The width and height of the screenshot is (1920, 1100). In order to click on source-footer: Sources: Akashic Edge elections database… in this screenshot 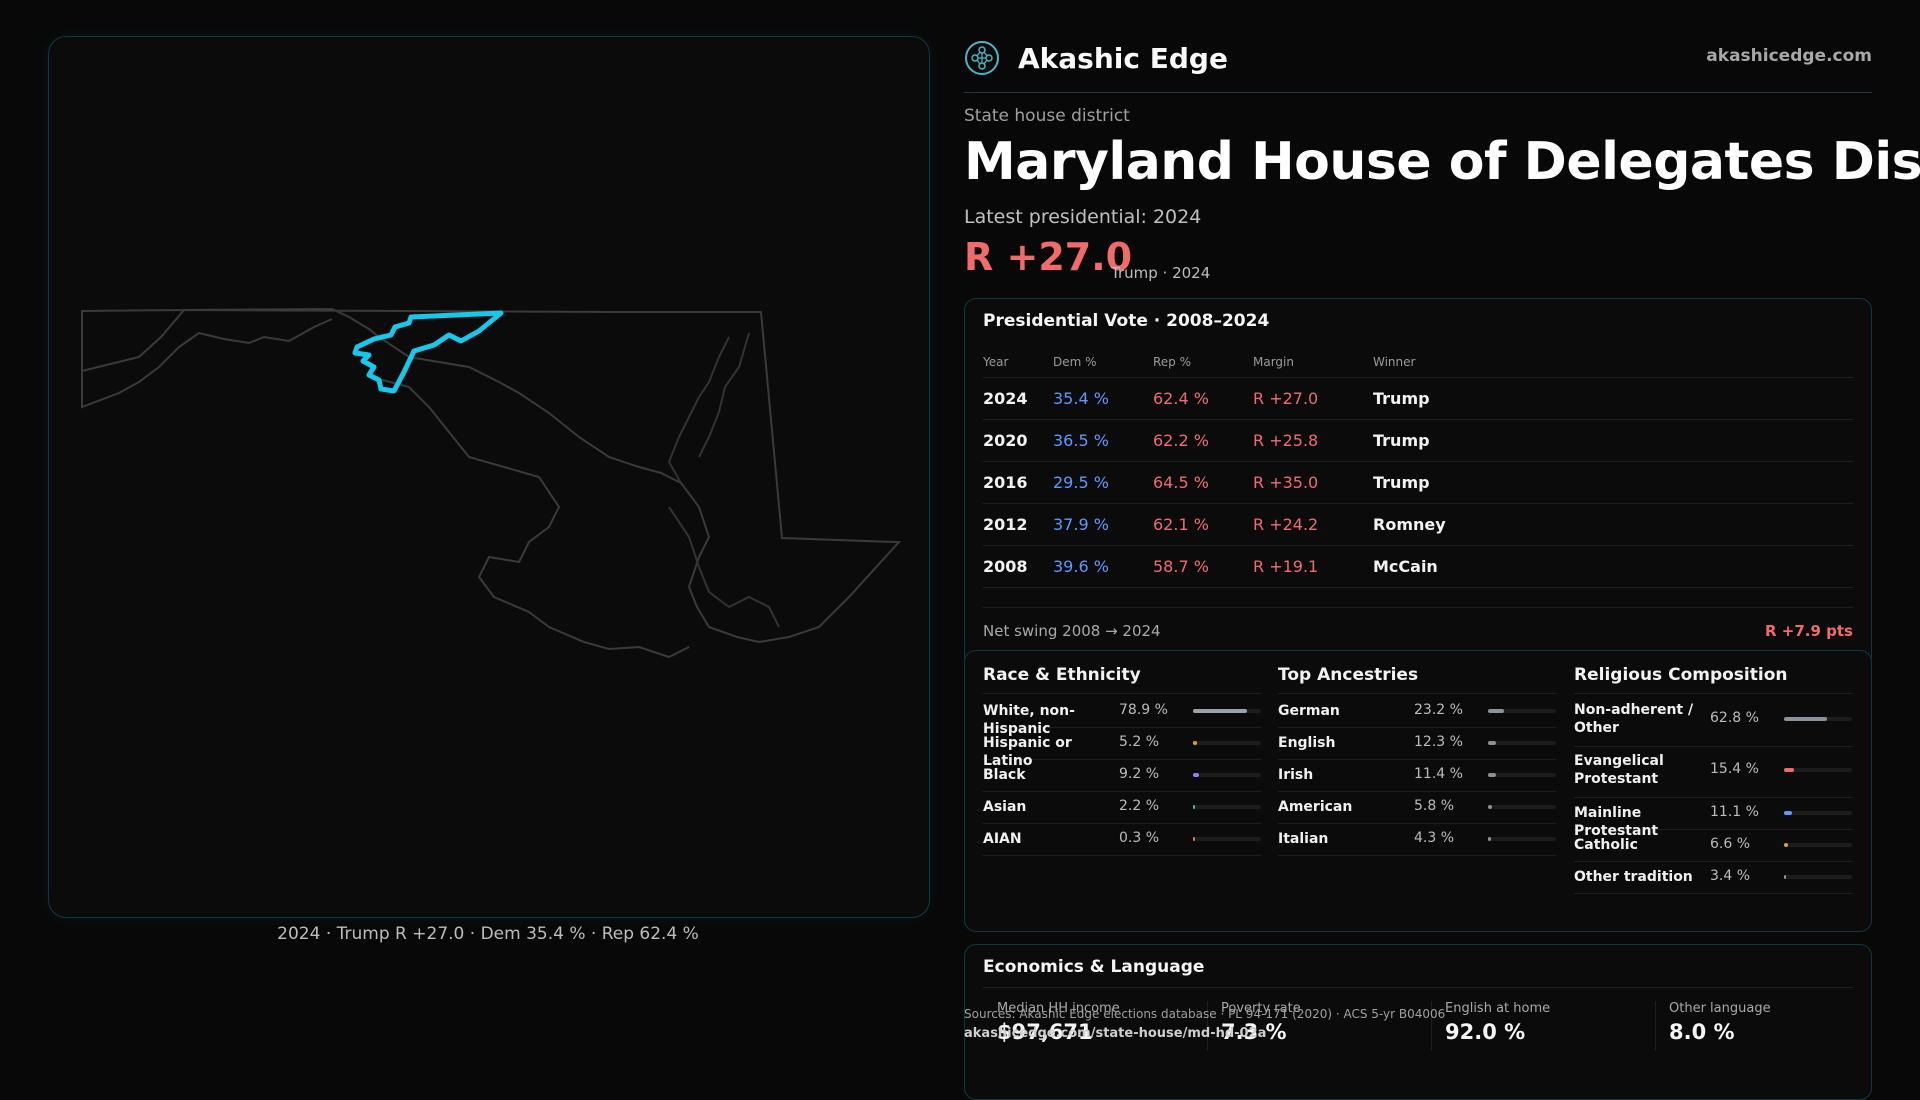, I will do `click(1204, 1024)`.